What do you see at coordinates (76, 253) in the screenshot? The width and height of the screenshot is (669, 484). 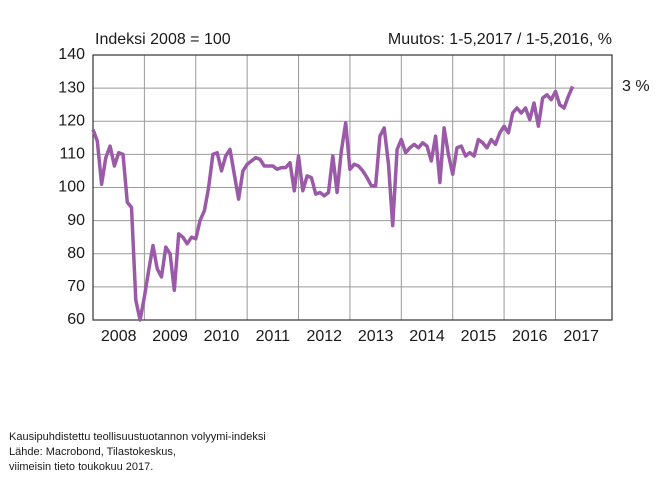 I see `y-tick-label: 80` at bounding box center [76, 253].